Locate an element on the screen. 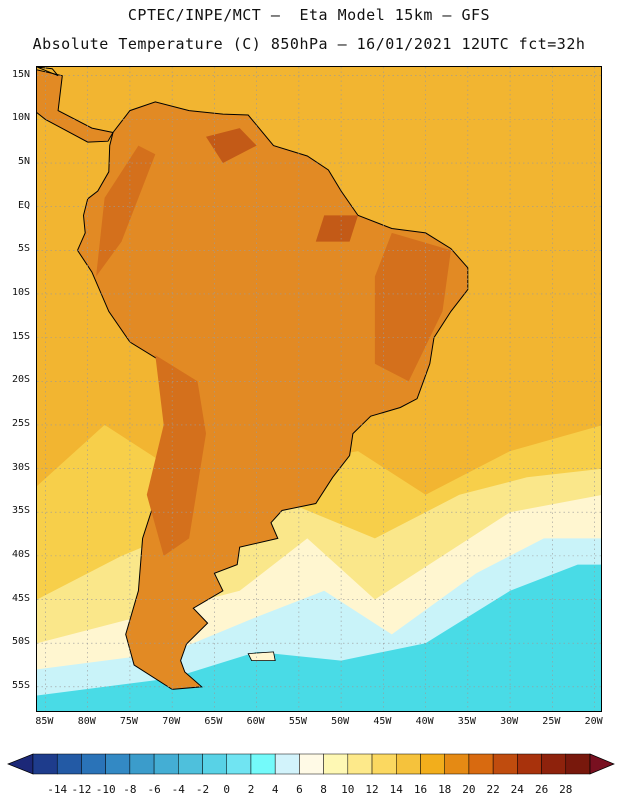 The image size is (618, 800). colorbar-tick-label: 28 is located at coordinates (566, 789).